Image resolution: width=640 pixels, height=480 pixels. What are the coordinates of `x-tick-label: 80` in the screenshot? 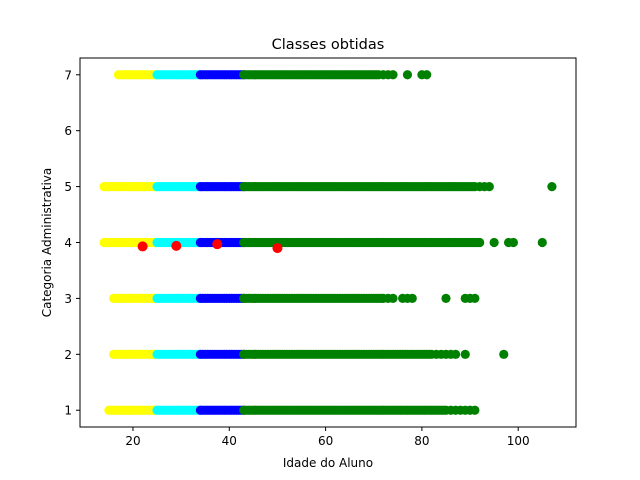 It's located at (421, 441).